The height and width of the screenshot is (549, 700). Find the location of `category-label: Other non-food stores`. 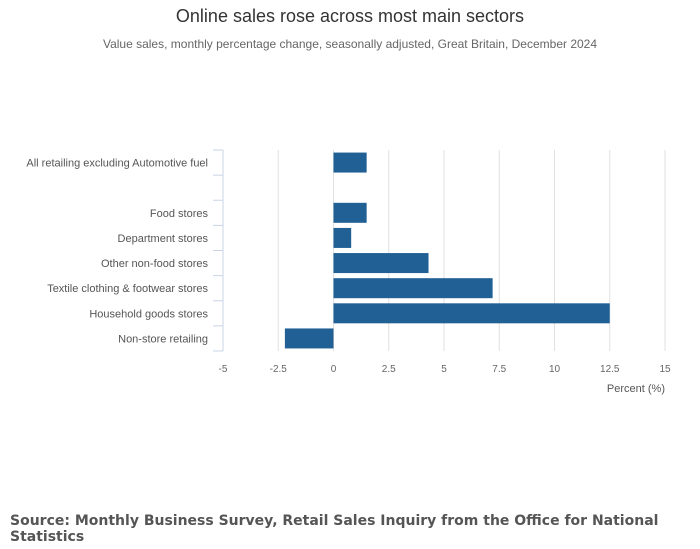

category-label: Other non-food stores is located at coordinates (155, 264).